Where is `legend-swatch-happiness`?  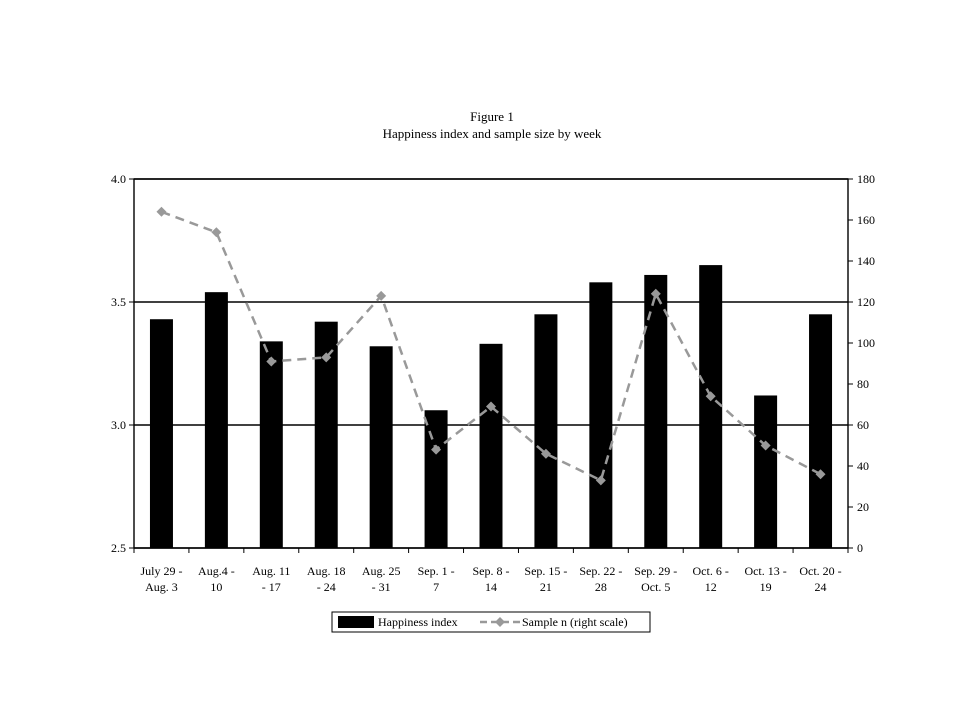 legend-swatch-happiness is located at coordinates (356, 622).